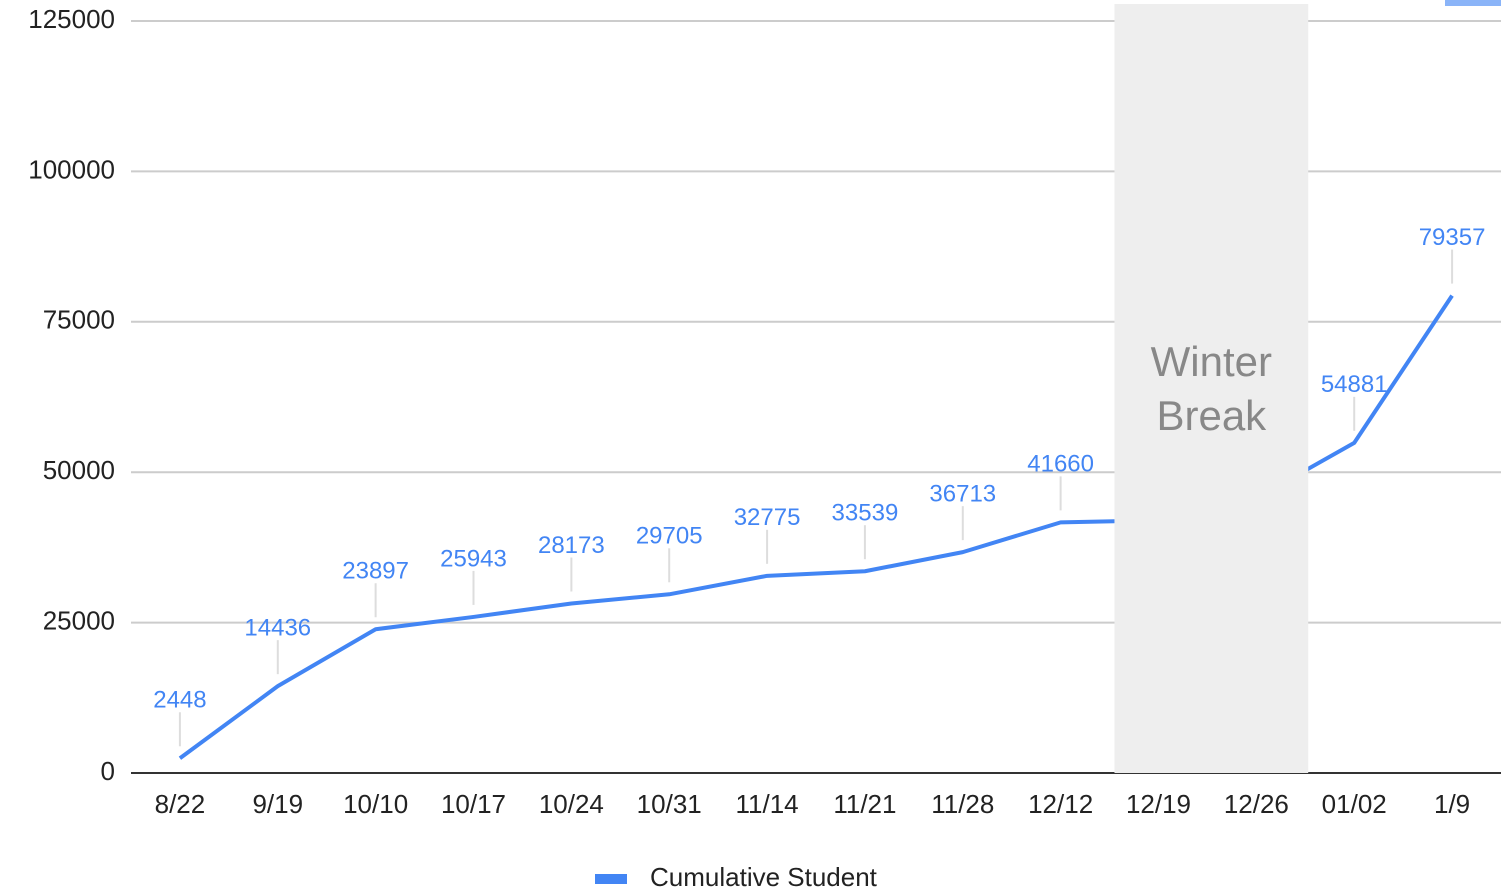 The width and height of the screenshot is (1501, 894). Describe the element at coordinates (767, 517) in the screenshot. I see `data-label: 32775` at that location.